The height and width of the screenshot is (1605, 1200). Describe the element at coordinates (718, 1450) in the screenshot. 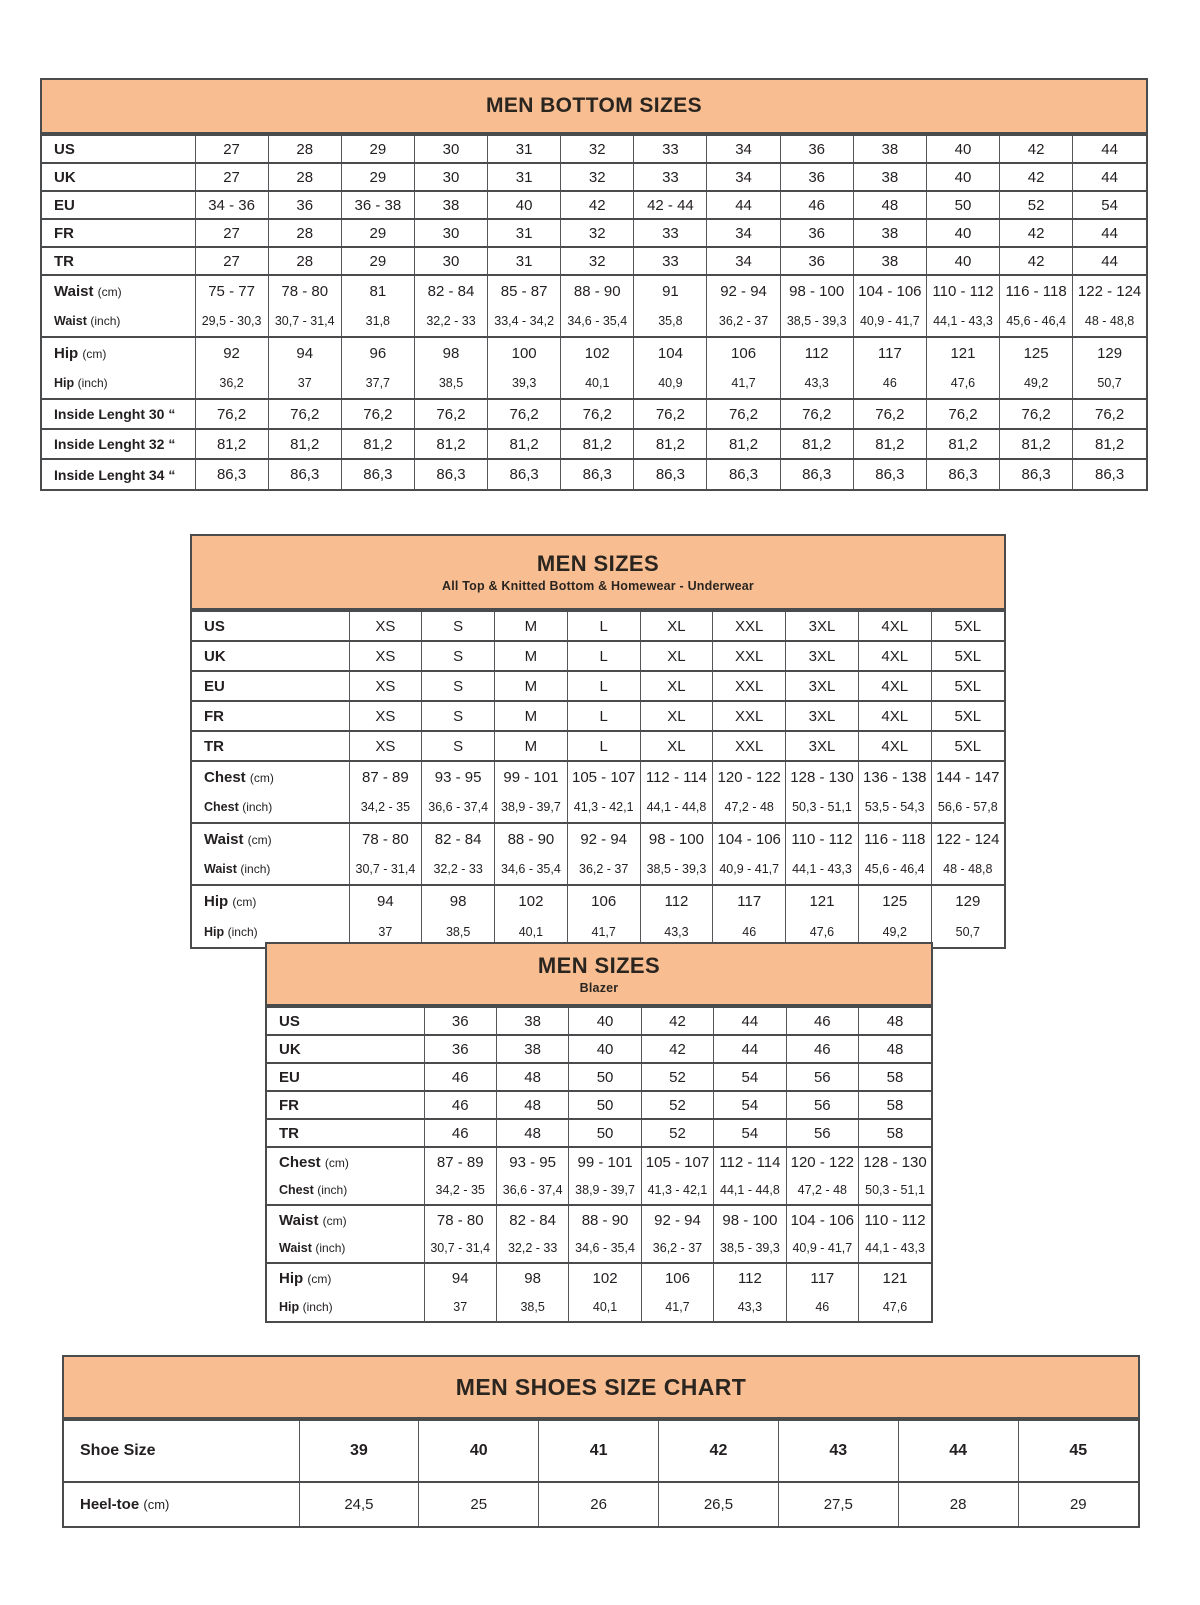

I see `value-cell: 42` at that location.